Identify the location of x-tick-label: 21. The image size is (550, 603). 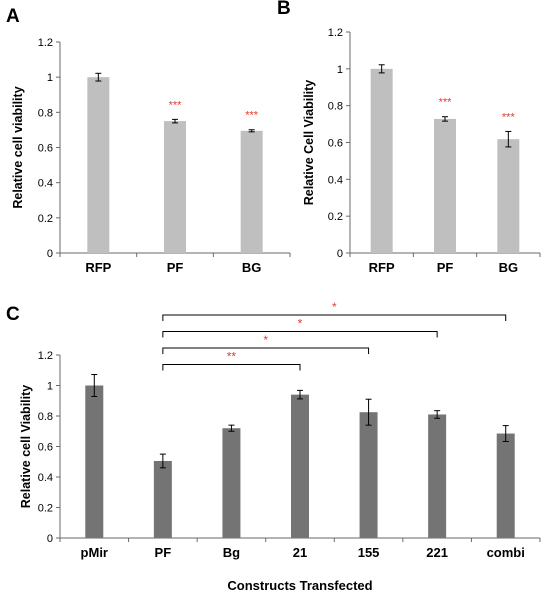
(300, 552).